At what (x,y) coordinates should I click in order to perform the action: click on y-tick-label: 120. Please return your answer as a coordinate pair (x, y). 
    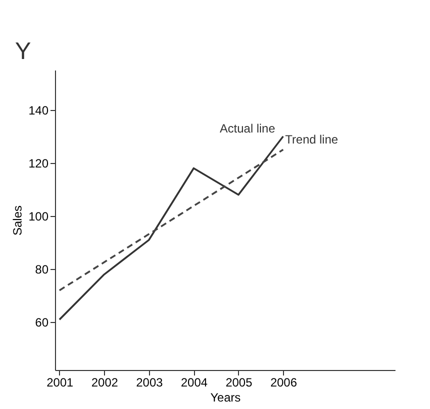
    Looking at the image, I should click on (38, 163).